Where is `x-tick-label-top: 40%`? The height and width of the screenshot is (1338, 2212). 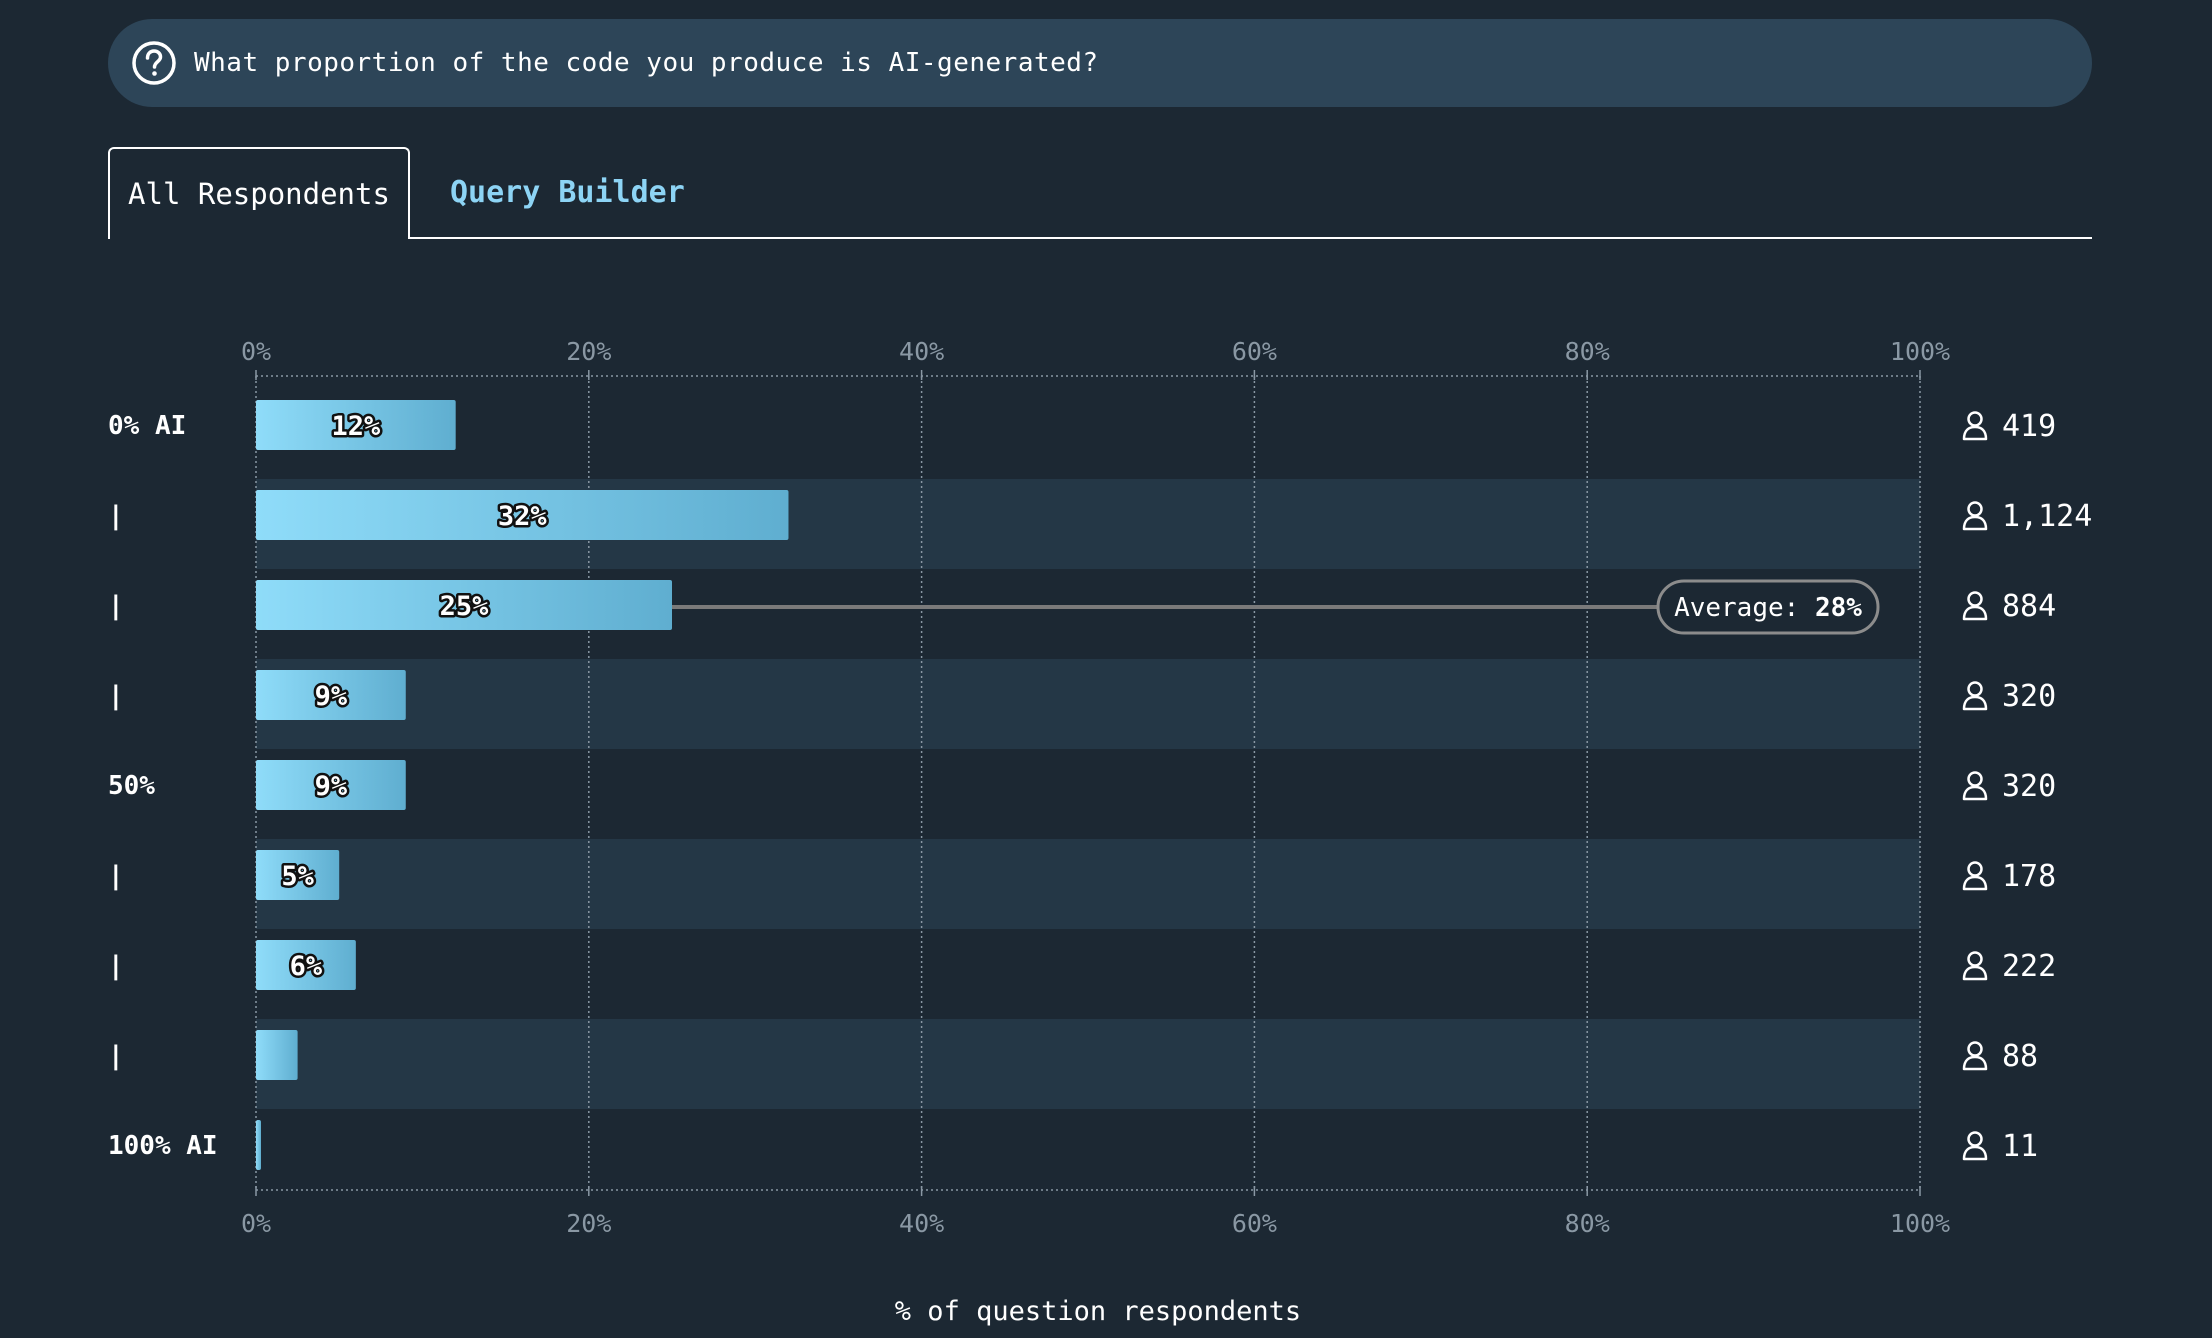
x-tick-label-top: 40% is located at coordinates (921, 351).